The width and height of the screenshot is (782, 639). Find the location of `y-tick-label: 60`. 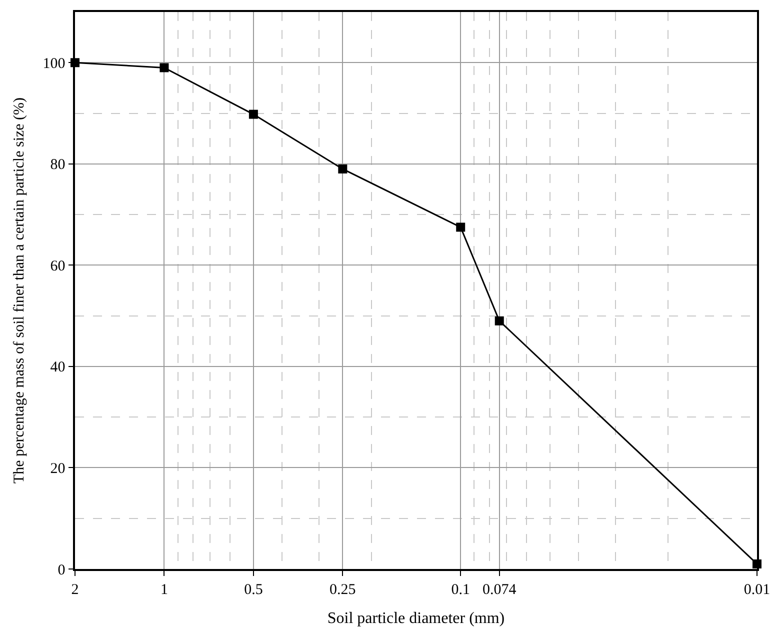

y-tick-label: 60 is located at coordinates (58, 266).